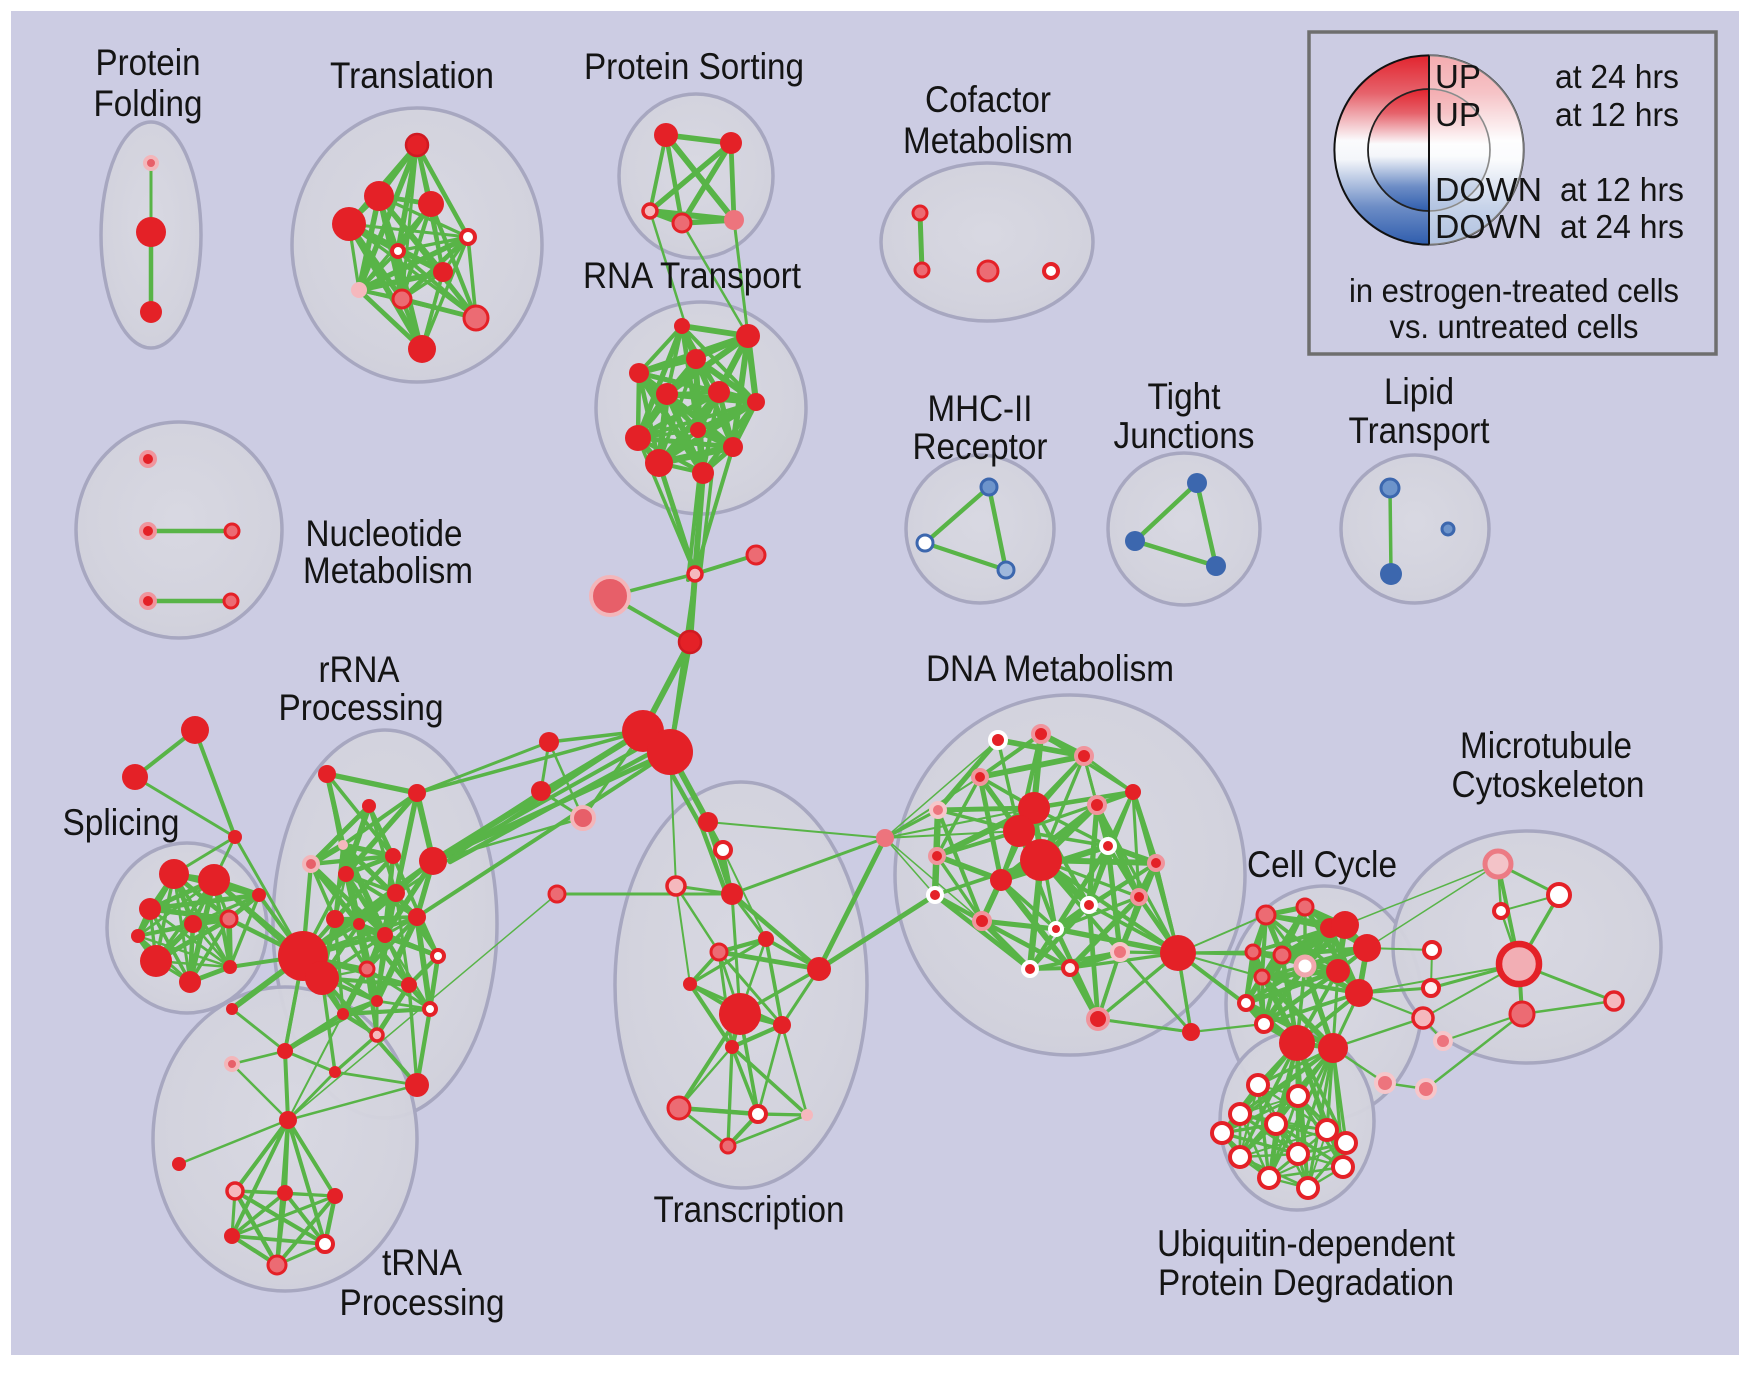 This screenshot has width=1750, height=1381. Describe the element at coordinates (980, 408) in the screenshot. I see `svg-text: MHC-II` at that location.